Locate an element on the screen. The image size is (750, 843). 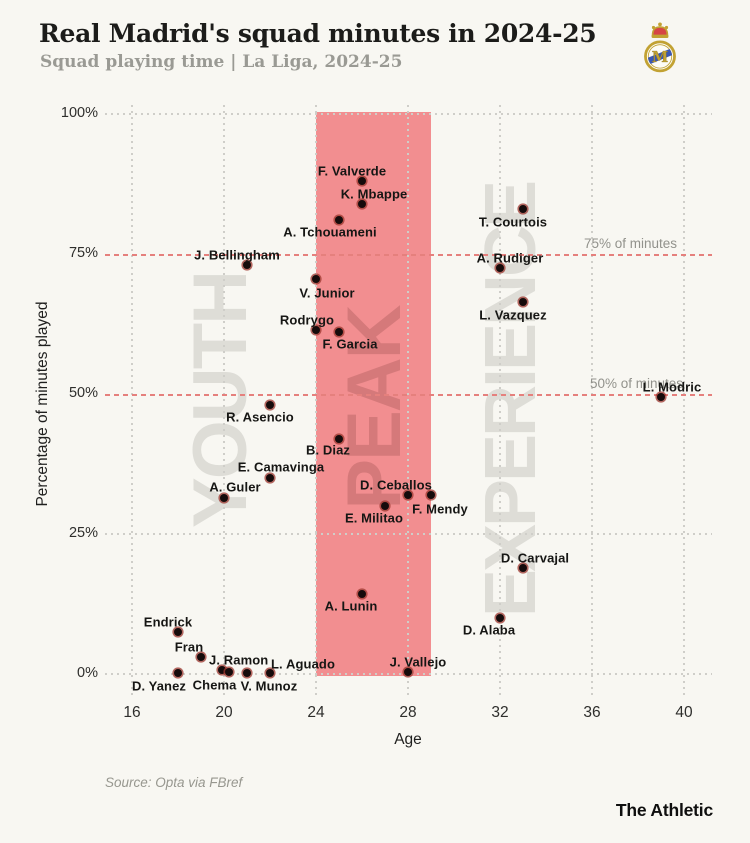
y-tick-label-0: 0% is located at coordinates (87, 673).